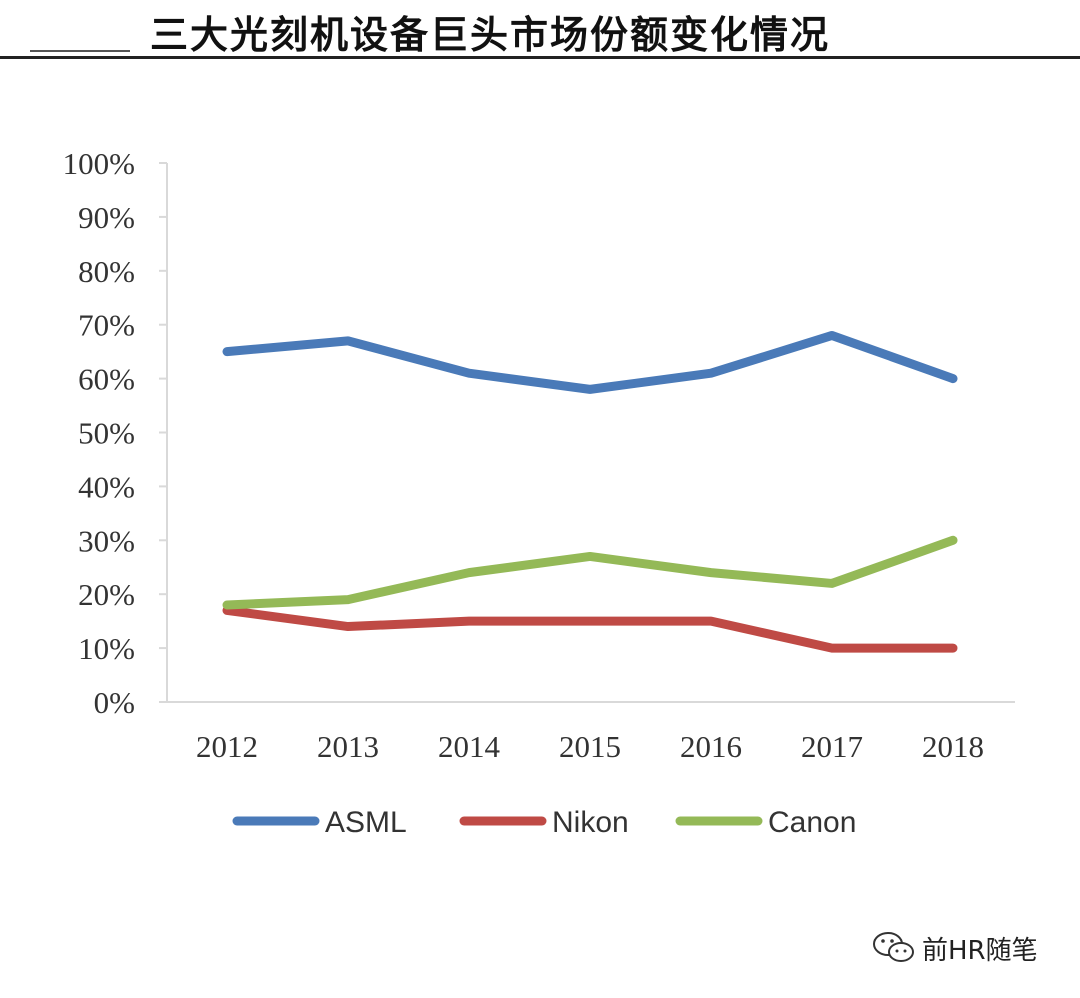  What do you see at coordinates (590, 629) in the screenshot?
I see `series-line-nikon` at bounding box center [590, 629].